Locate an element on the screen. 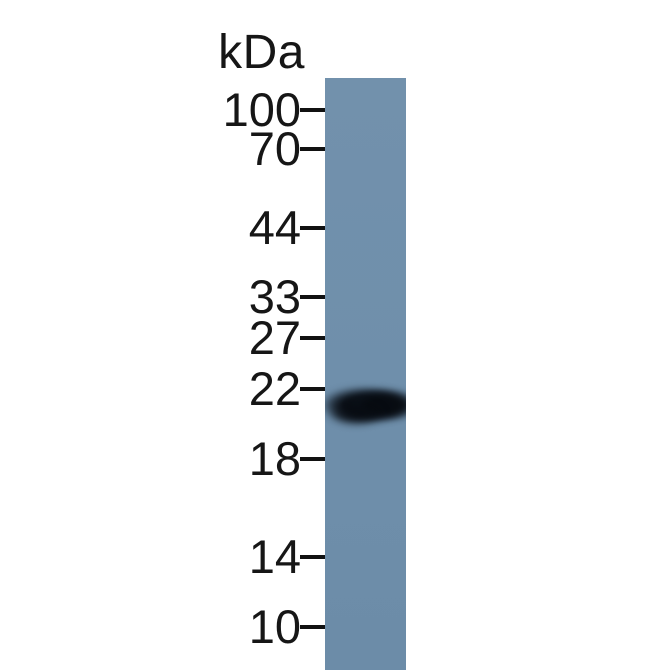 The image size is (670, 670). protein-band-fuzz is located at coordinates (356, 414).